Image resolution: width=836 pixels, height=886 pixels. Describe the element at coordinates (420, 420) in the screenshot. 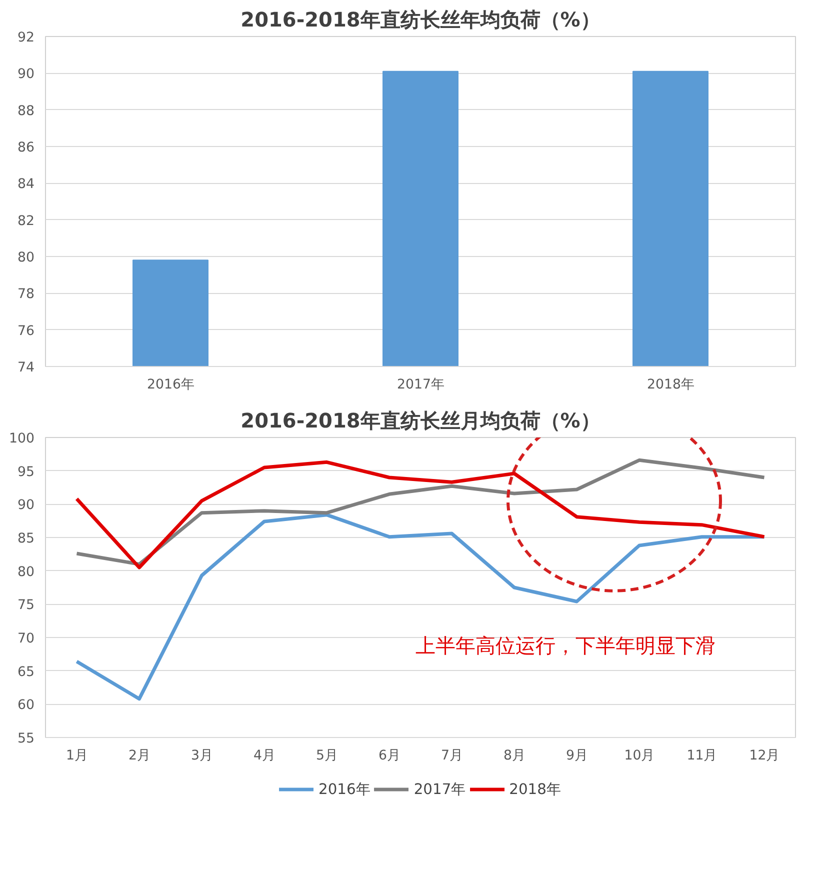

I see `chart-title: 2016-2018年直纺长丝月均负荷（%）` at that location.